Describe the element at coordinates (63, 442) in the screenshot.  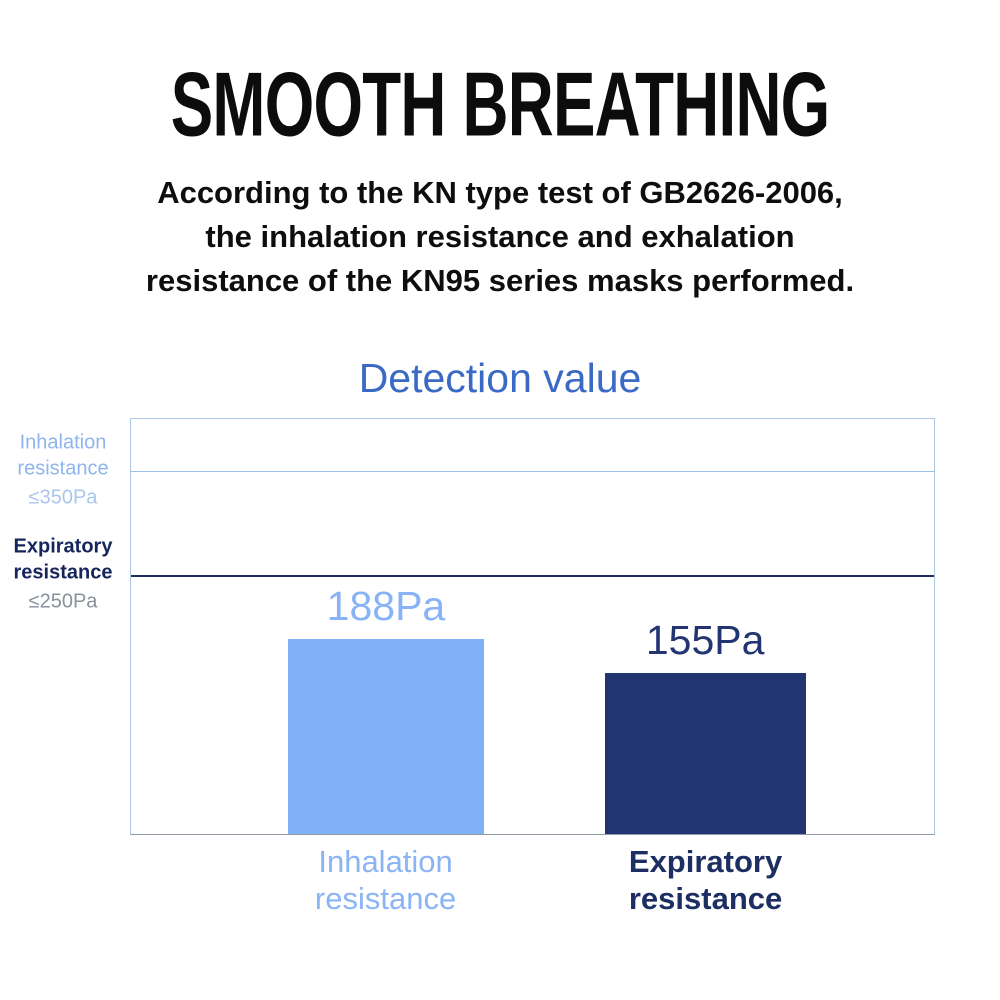
I see `ref-label-0-line-1: Inhalation` at that location.